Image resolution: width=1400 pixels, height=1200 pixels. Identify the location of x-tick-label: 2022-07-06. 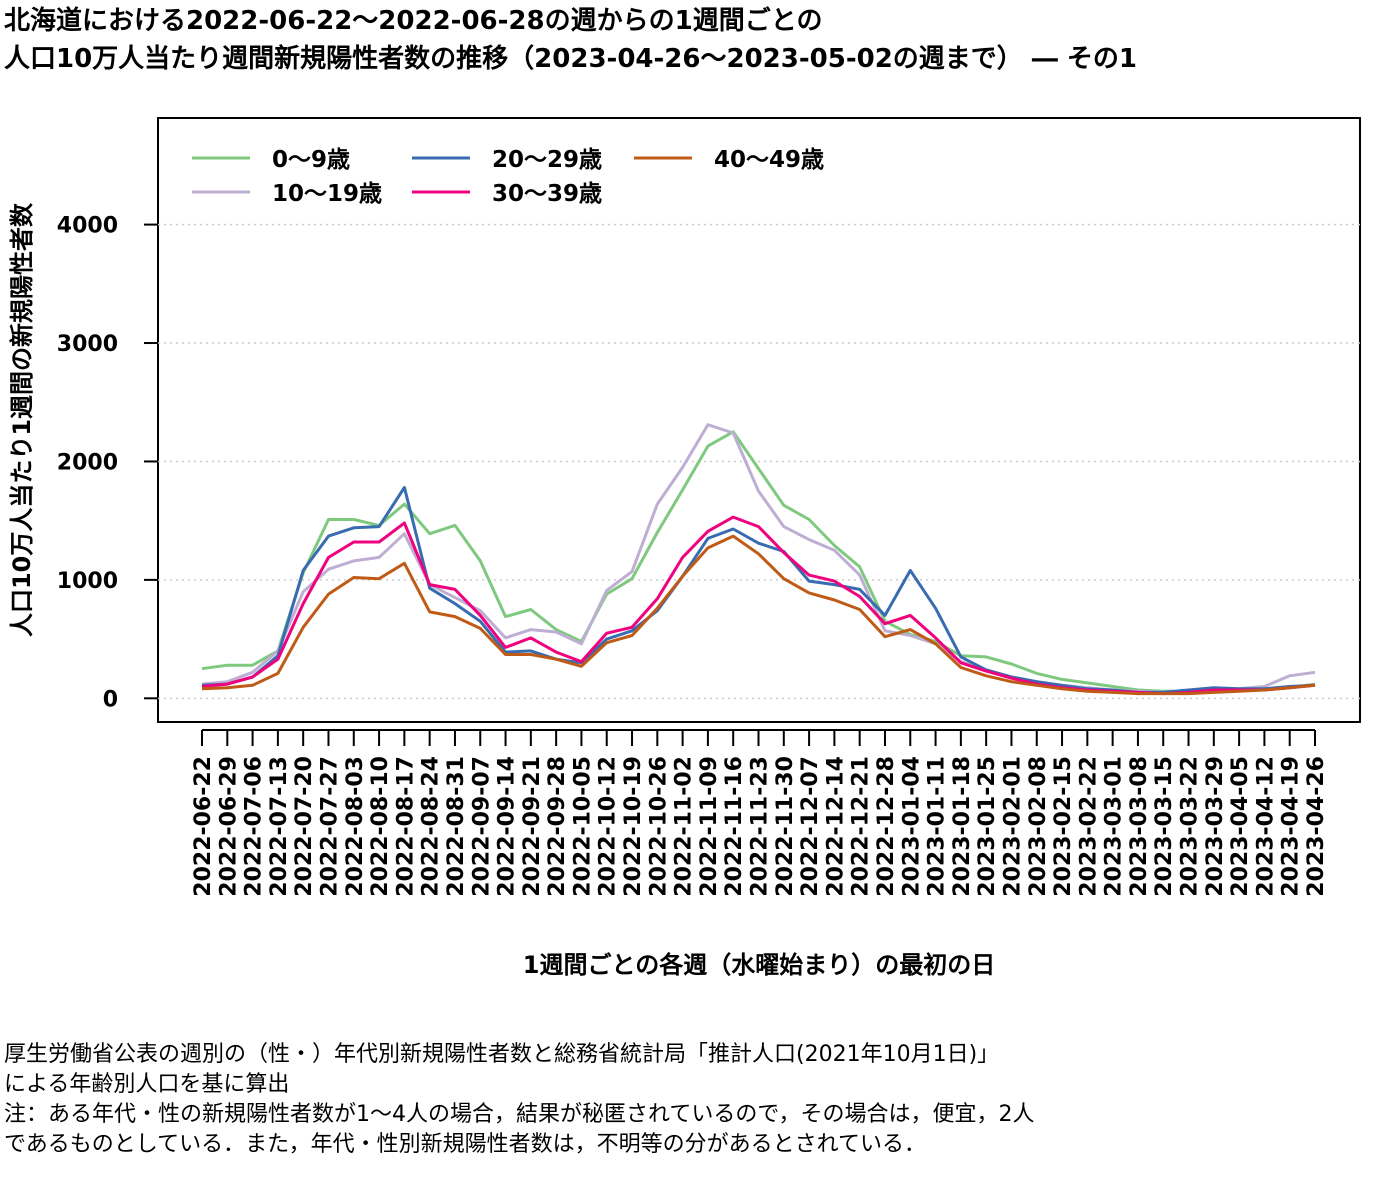
(254, 826).